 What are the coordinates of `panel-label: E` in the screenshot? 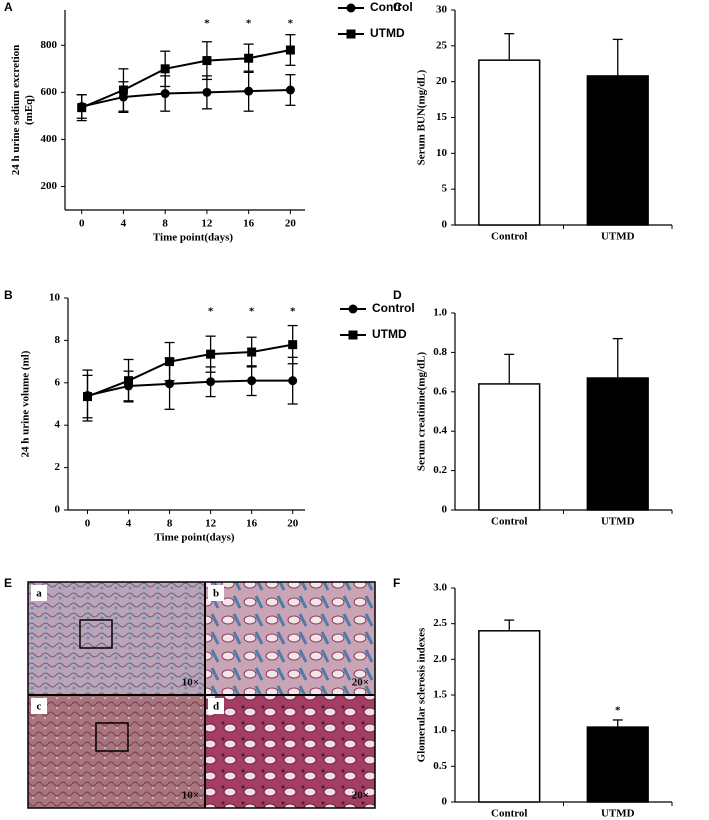 It's located at (8, 583).